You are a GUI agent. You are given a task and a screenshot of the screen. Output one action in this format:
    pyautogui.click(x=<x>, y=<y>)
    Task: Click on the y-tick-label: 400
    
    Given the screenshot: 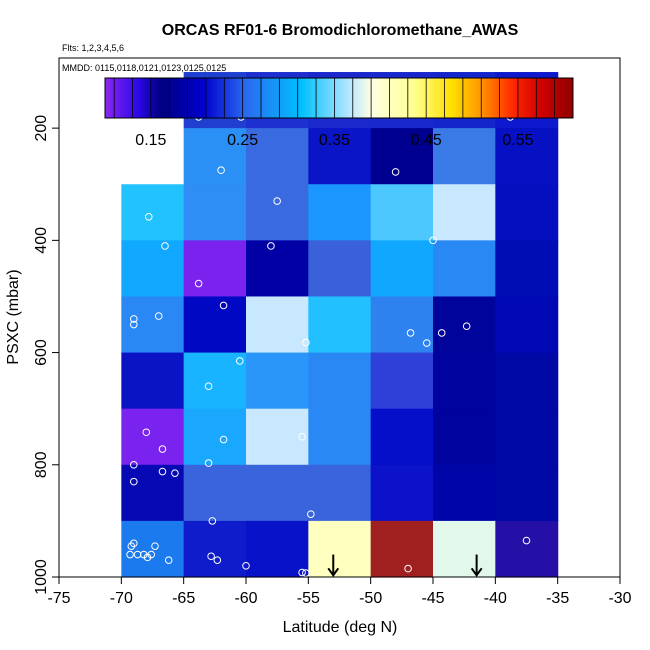 What is the action you would take?
    pyautogui.click(x=41, y=240)
    